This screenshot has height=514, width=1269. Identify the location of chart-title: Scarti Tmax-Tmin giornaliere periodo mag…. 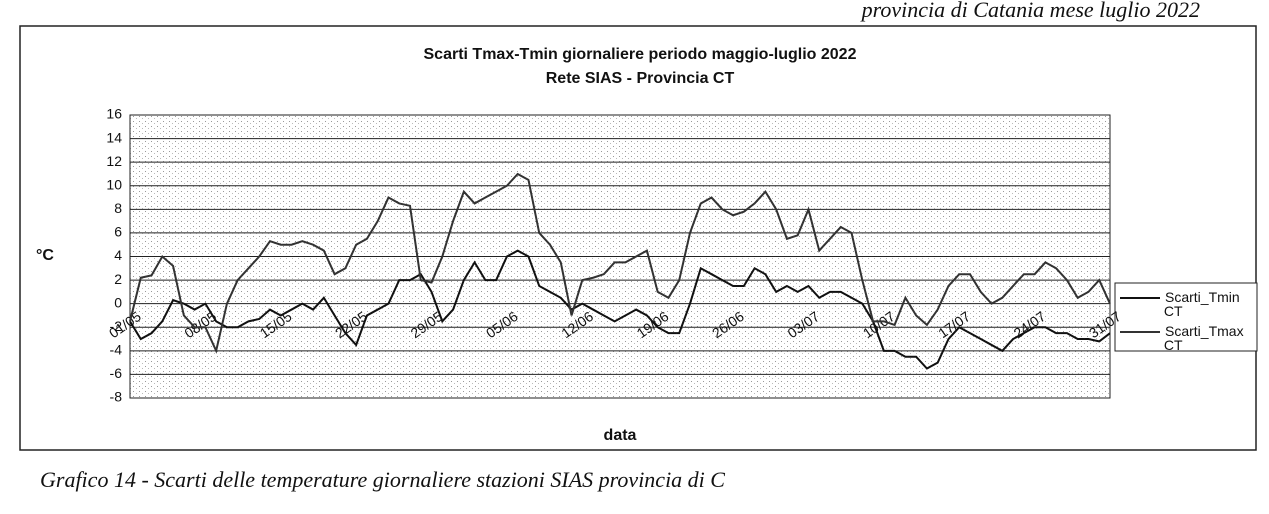
(640, 54).